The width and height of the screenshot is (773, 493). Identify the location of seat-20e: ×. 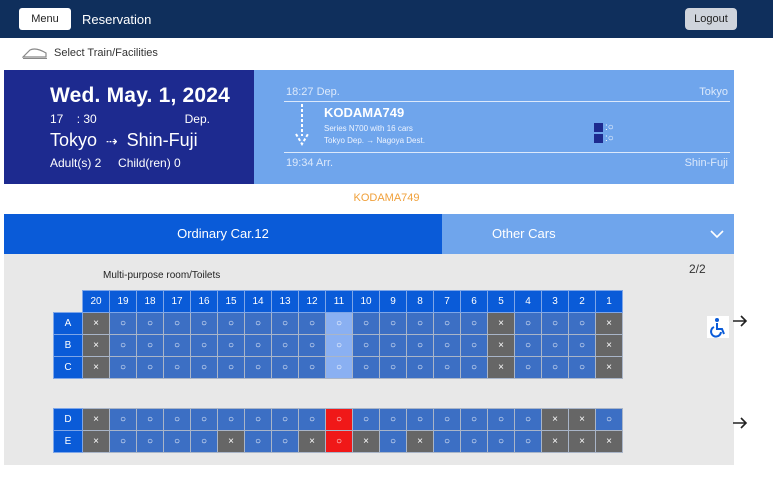
(96, 441).